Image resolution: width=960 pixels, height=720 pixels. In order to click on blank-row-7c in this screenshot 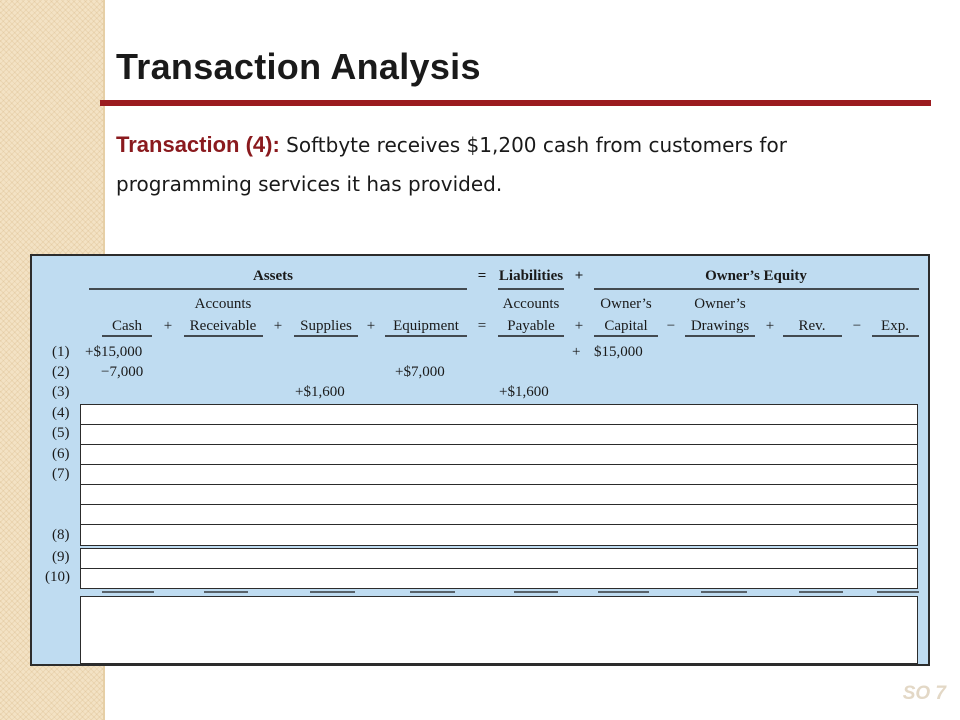, I will do `click(499, 514)`.